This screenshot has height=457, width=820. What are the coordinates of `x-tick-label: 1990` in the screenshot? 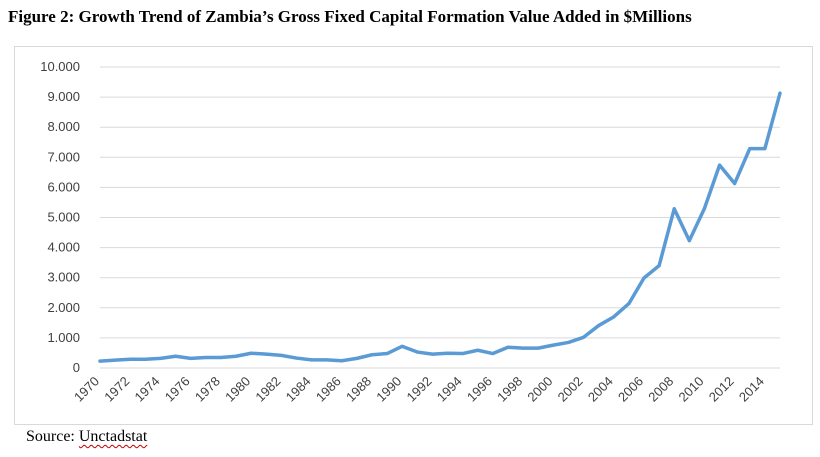 It's located at (388, 389).